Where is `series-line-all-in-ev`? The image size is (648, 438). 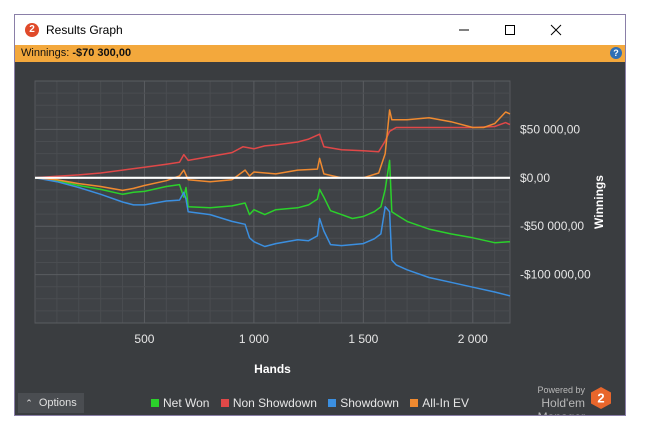
series-line-all-in-ev is located at coordinates (272, 150).